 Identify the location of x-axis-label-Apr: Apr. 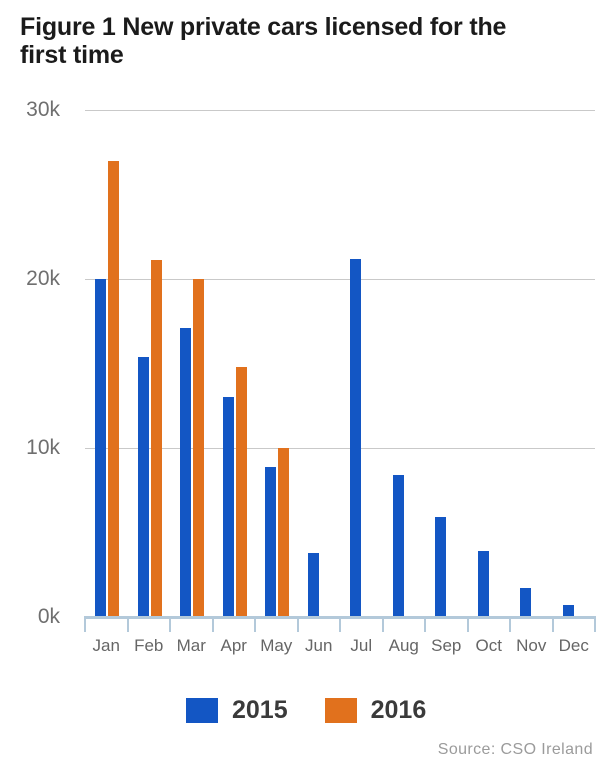
(233, 645).